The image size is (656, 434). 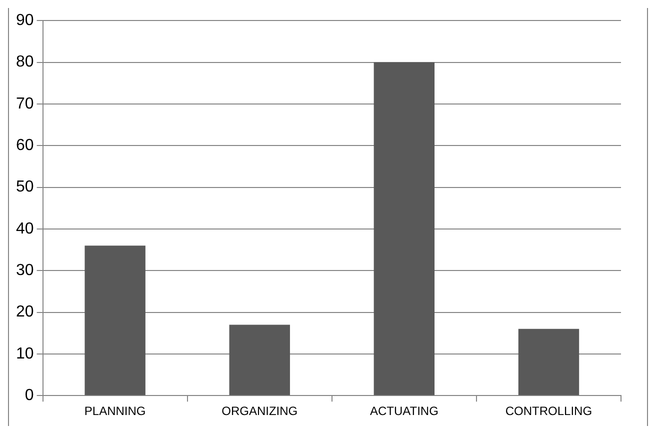 What do you see at coordinates (25, 271) in the screenshot?
I see `y-tick-label: 30` at bounding box center [25, 271].